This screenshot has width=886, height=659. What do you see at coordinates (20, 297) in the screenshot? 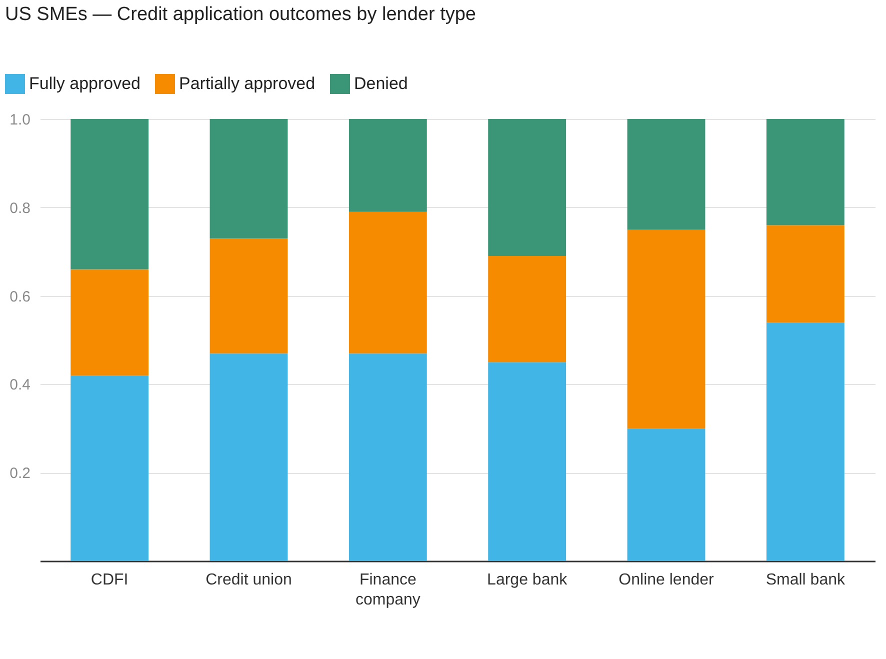
I see `y-tick-label: 0.6` at bounding box center [20, 297].